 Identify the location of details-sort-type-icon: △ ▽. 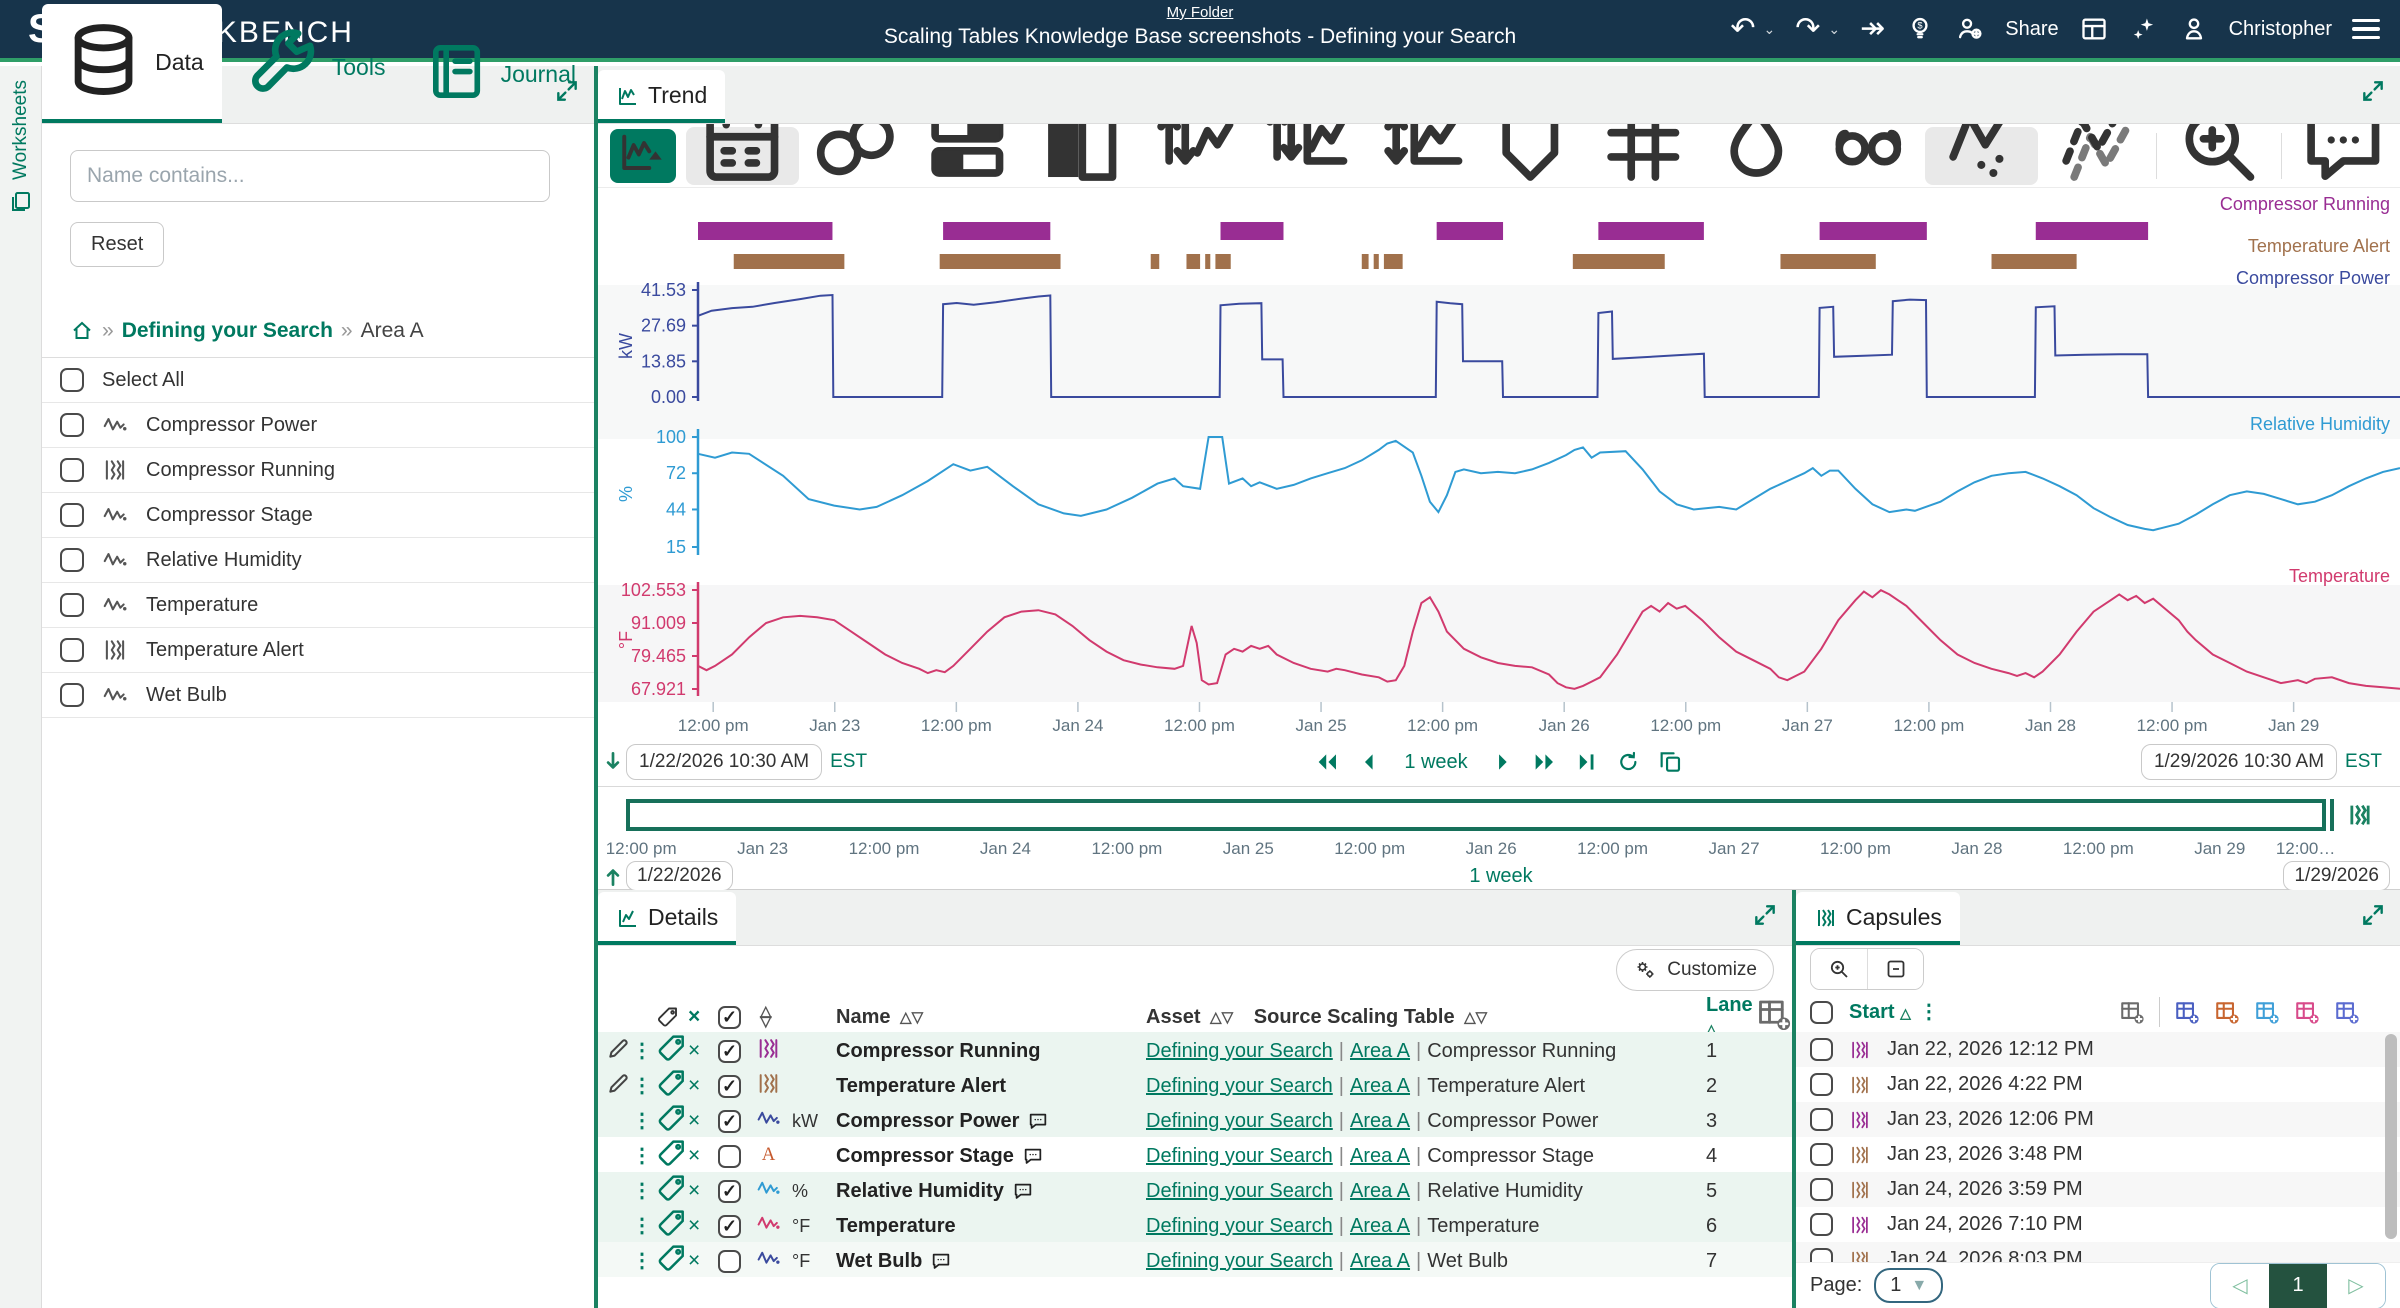
(766, 1016).